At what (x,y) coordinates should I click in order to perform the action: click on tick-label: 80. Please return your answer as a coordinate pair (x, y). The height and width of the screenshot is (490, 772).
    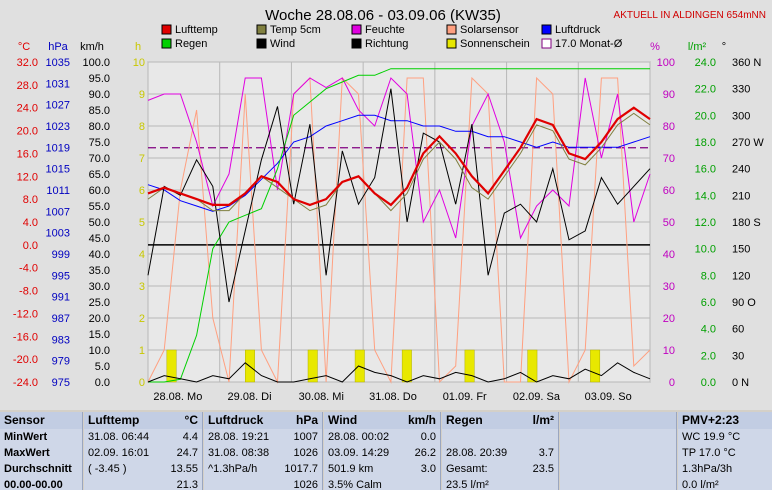
    Looking at the image, I should click on (669, 127).